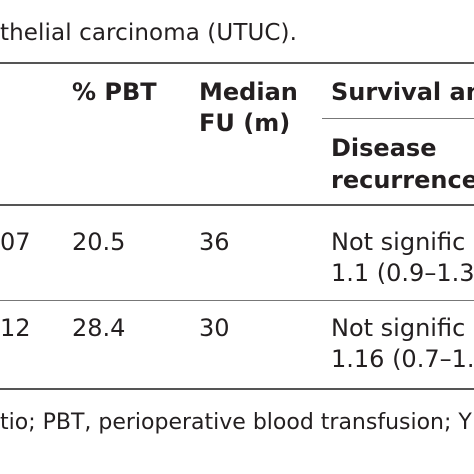 This screenshot has width=474, height=474. Describe the element at coordinates (99, 328) in the screenshot. I see `row2-pbt: 28.4` at that location.